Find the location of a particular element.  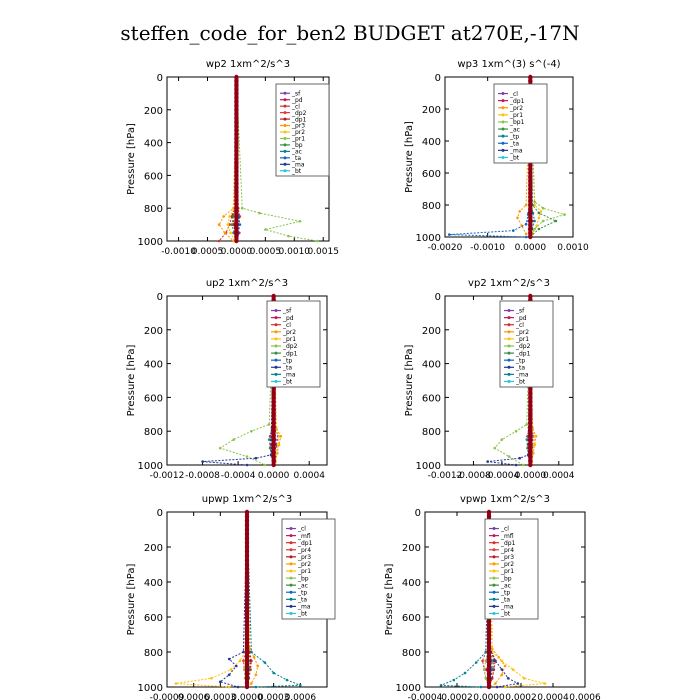

legend-entry: _bt is located at coordinates (296, 171).